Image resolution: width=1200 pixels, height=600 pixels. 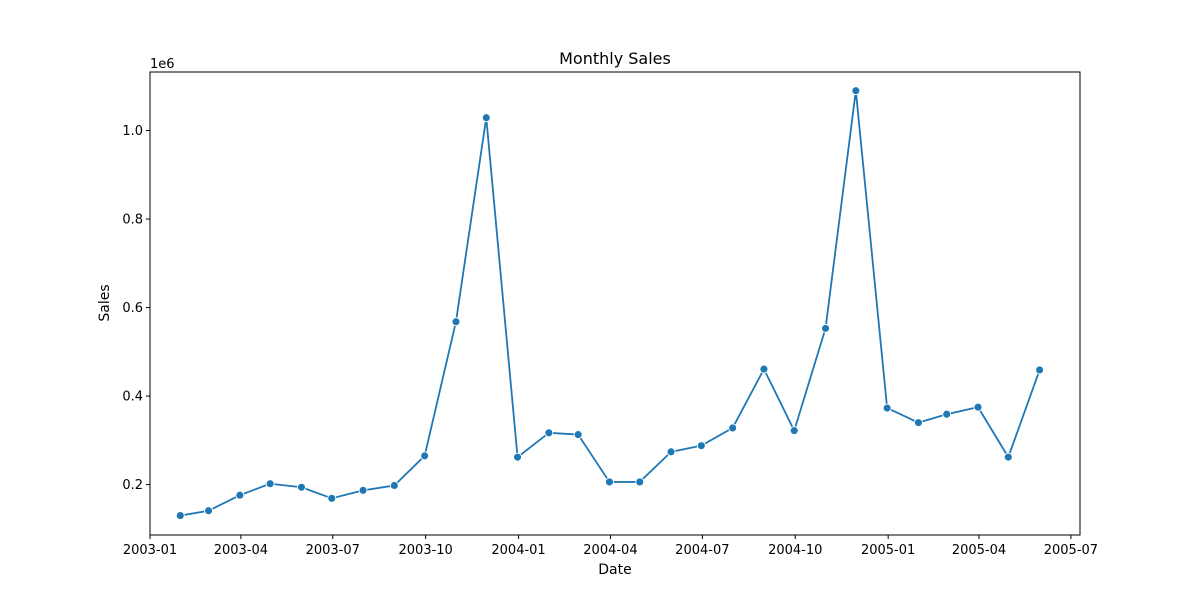 What do you see at coordinates (979, 550) in the screenshot?
I see `x-tick-label: 2005-04` at bounding box center [979, 550].